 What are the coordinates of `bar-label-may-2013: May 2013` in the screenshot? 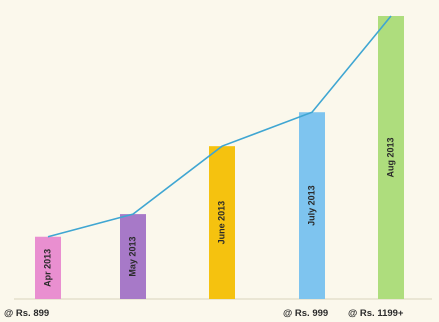 It's located at (132, 257).